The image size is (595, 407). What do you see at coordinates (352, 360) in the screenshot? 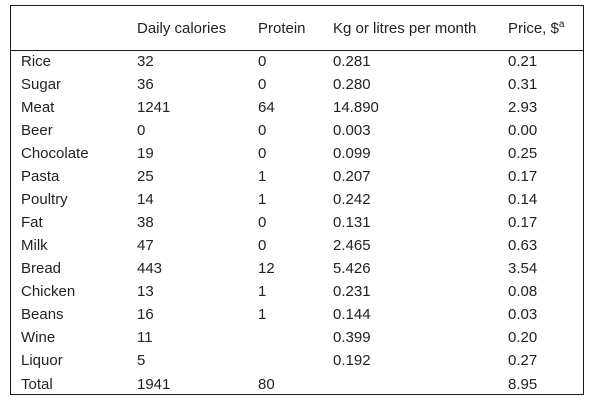
I see `cell-kg-litres: 0.192` at bounding box center [352, 360].